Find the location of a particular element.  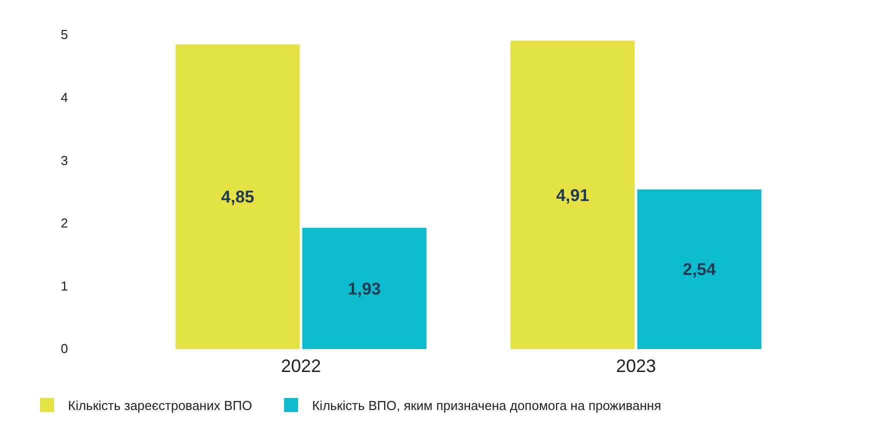

data-label: 1,93 is located at coordinates (364, 288).